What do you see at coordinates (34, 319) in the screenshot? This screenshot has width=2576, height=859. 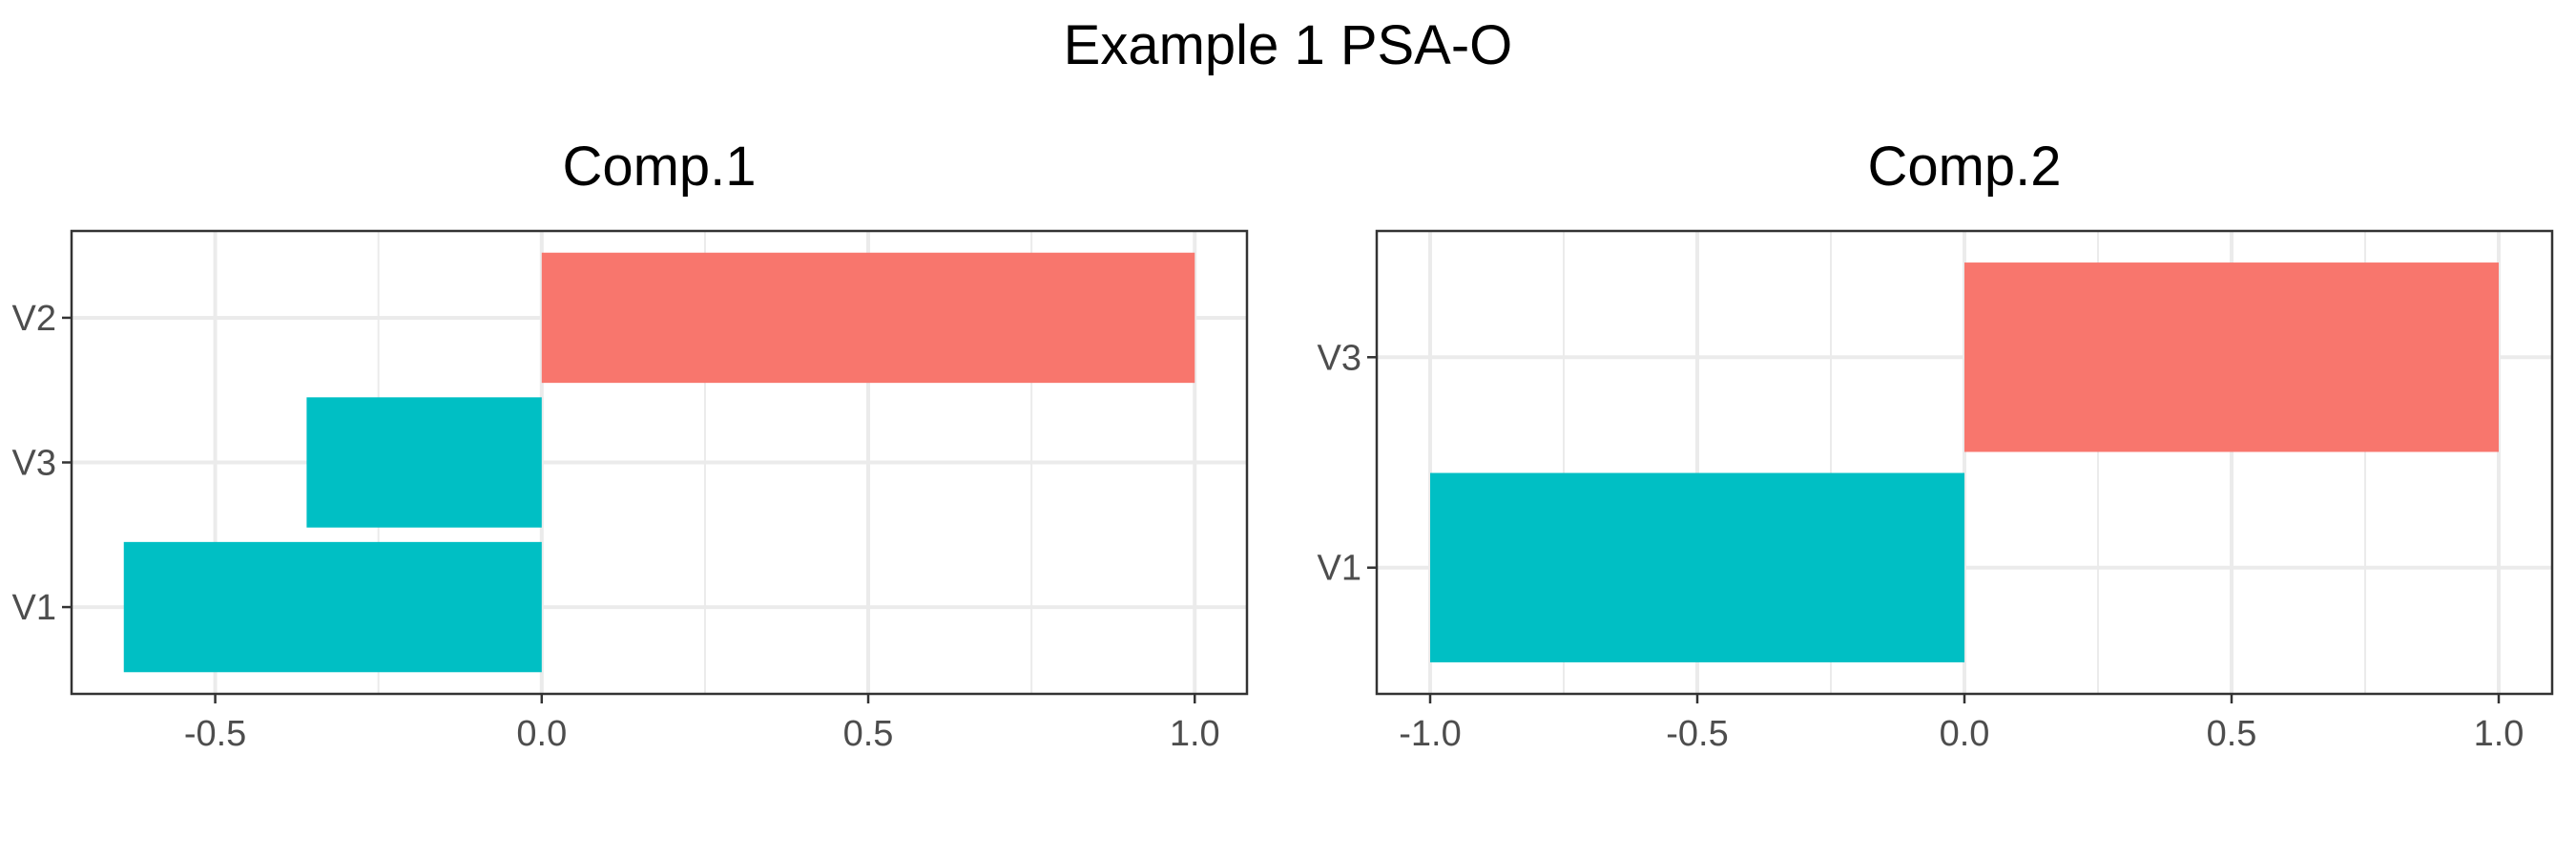 I see `y-tick-label: V2` at bounding box center [34, 319].